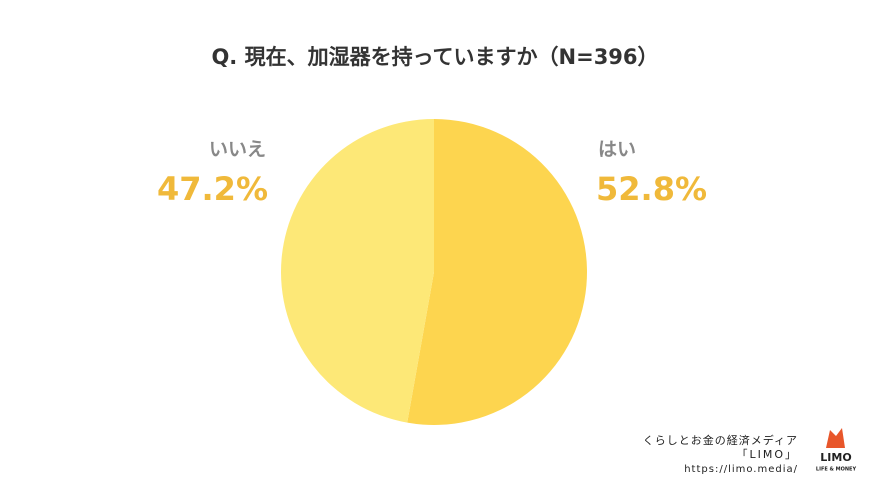  Describe the element at coordinates (434, 57) in the screenshot. I see `chart-title: Q. 現在、加湿器を持っていますか（N=396）` at that location.